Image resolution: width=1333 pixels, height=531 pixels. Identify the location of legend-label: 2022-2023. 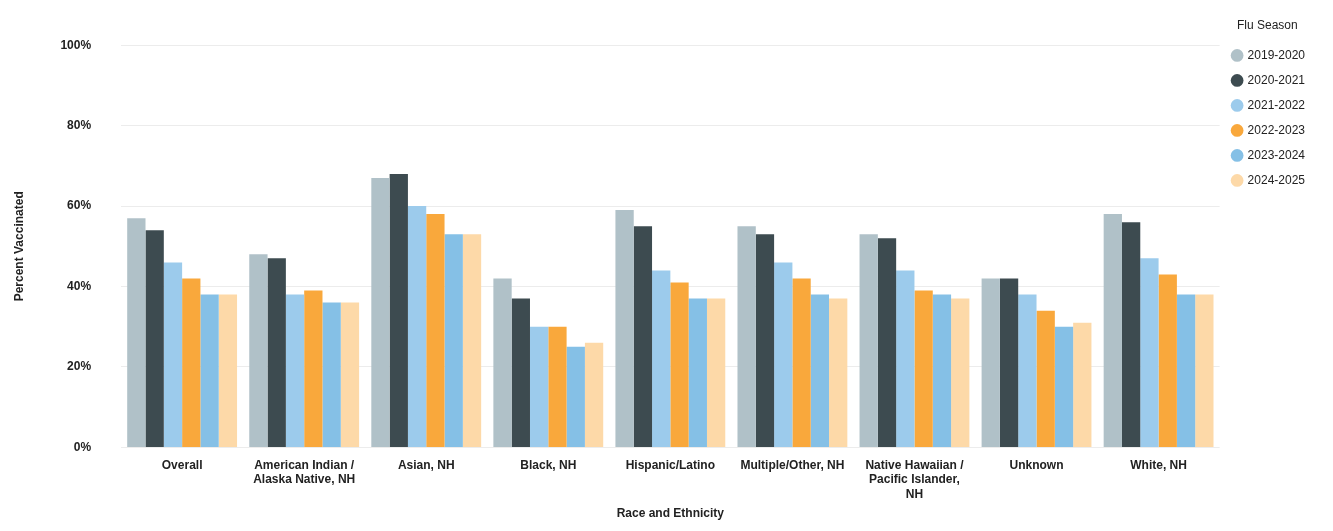
(1276, 129).